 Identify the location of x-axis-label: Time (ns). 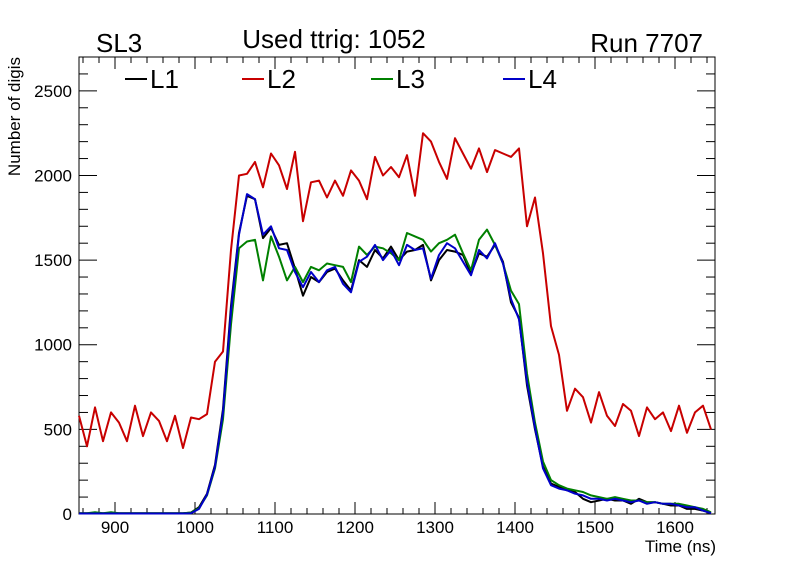
(680, 546).